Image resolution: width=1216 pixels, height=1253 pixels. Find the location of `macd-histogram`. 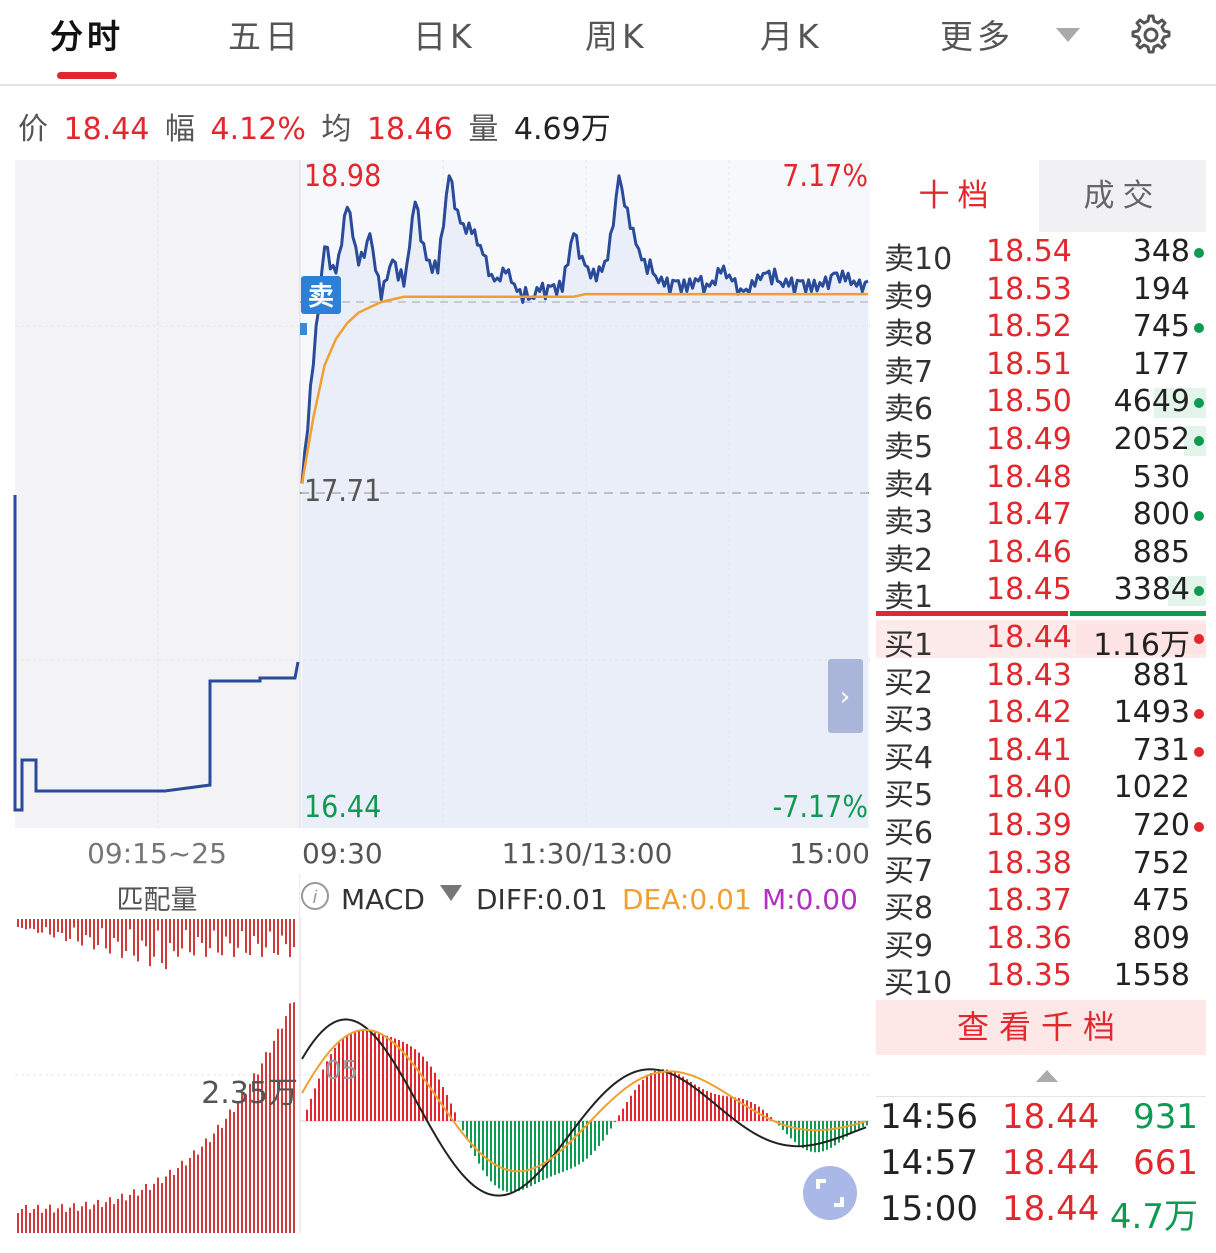

macd-histogram is located at coordinates (587, 1111).